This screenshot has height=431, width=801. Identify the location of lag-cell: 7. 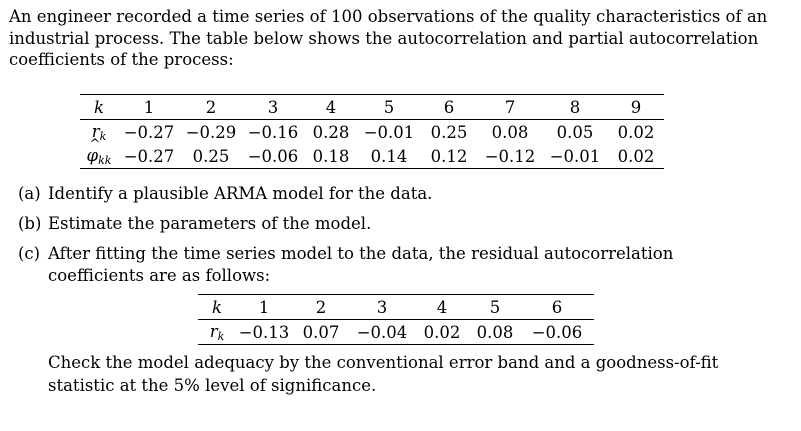
(510, 107).